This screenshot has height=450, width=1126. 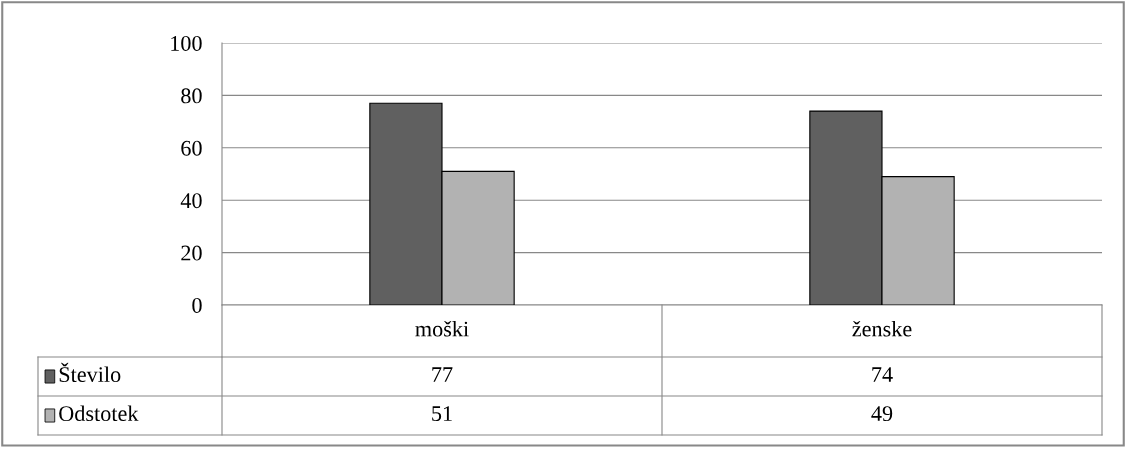 I want to click on data-label: 51, so click(x=442, y=414).